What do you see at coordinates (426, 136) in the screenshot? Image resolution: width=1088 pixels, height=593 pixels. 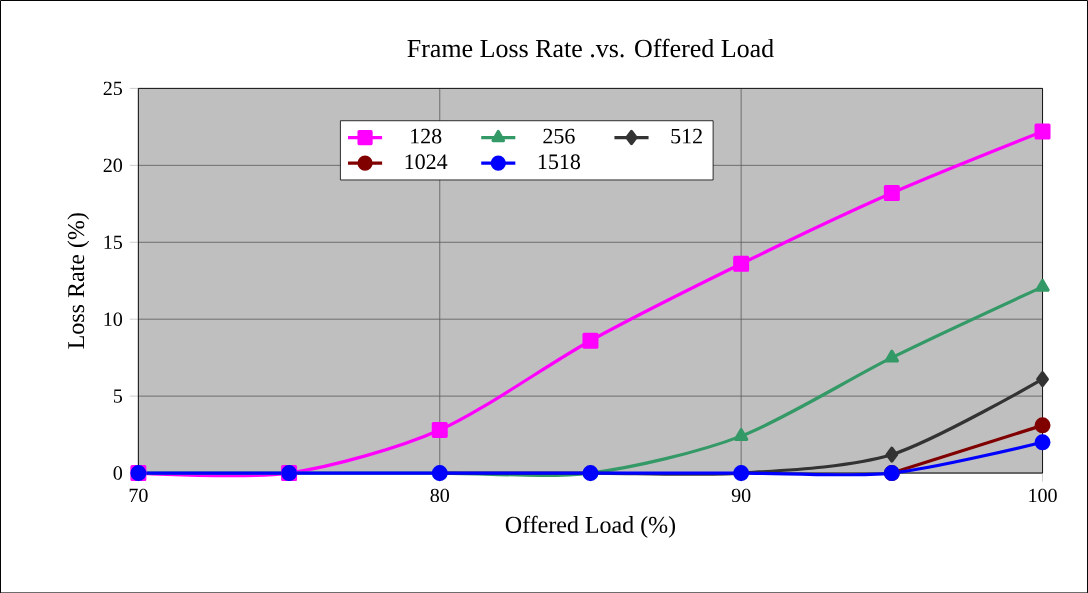 I see `legend-label: 128` at bounding box center [426, 136].